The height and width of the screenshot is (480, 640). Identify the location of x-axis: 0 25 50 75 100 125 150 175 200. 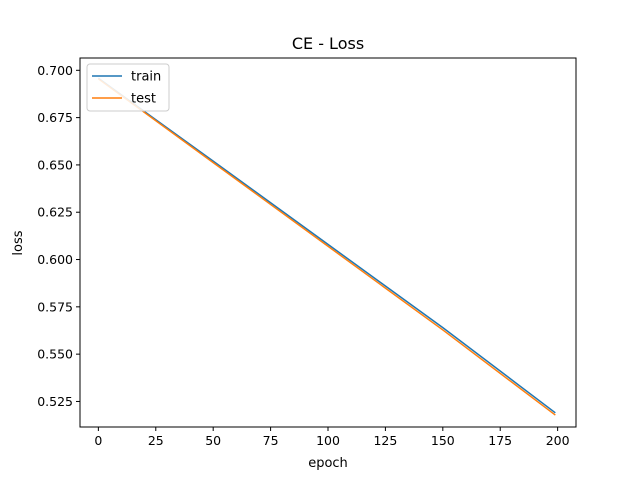
(332, 437).